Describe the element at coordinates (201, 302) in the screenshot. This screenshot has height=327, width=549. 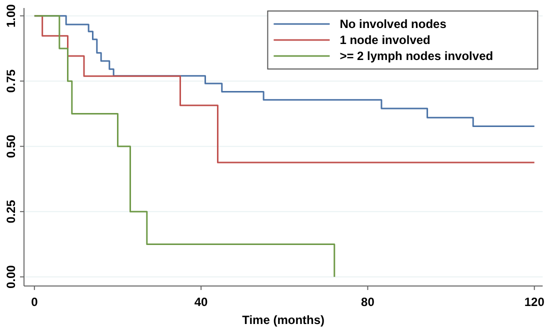
I see `x-tick-label: 40` at that location.